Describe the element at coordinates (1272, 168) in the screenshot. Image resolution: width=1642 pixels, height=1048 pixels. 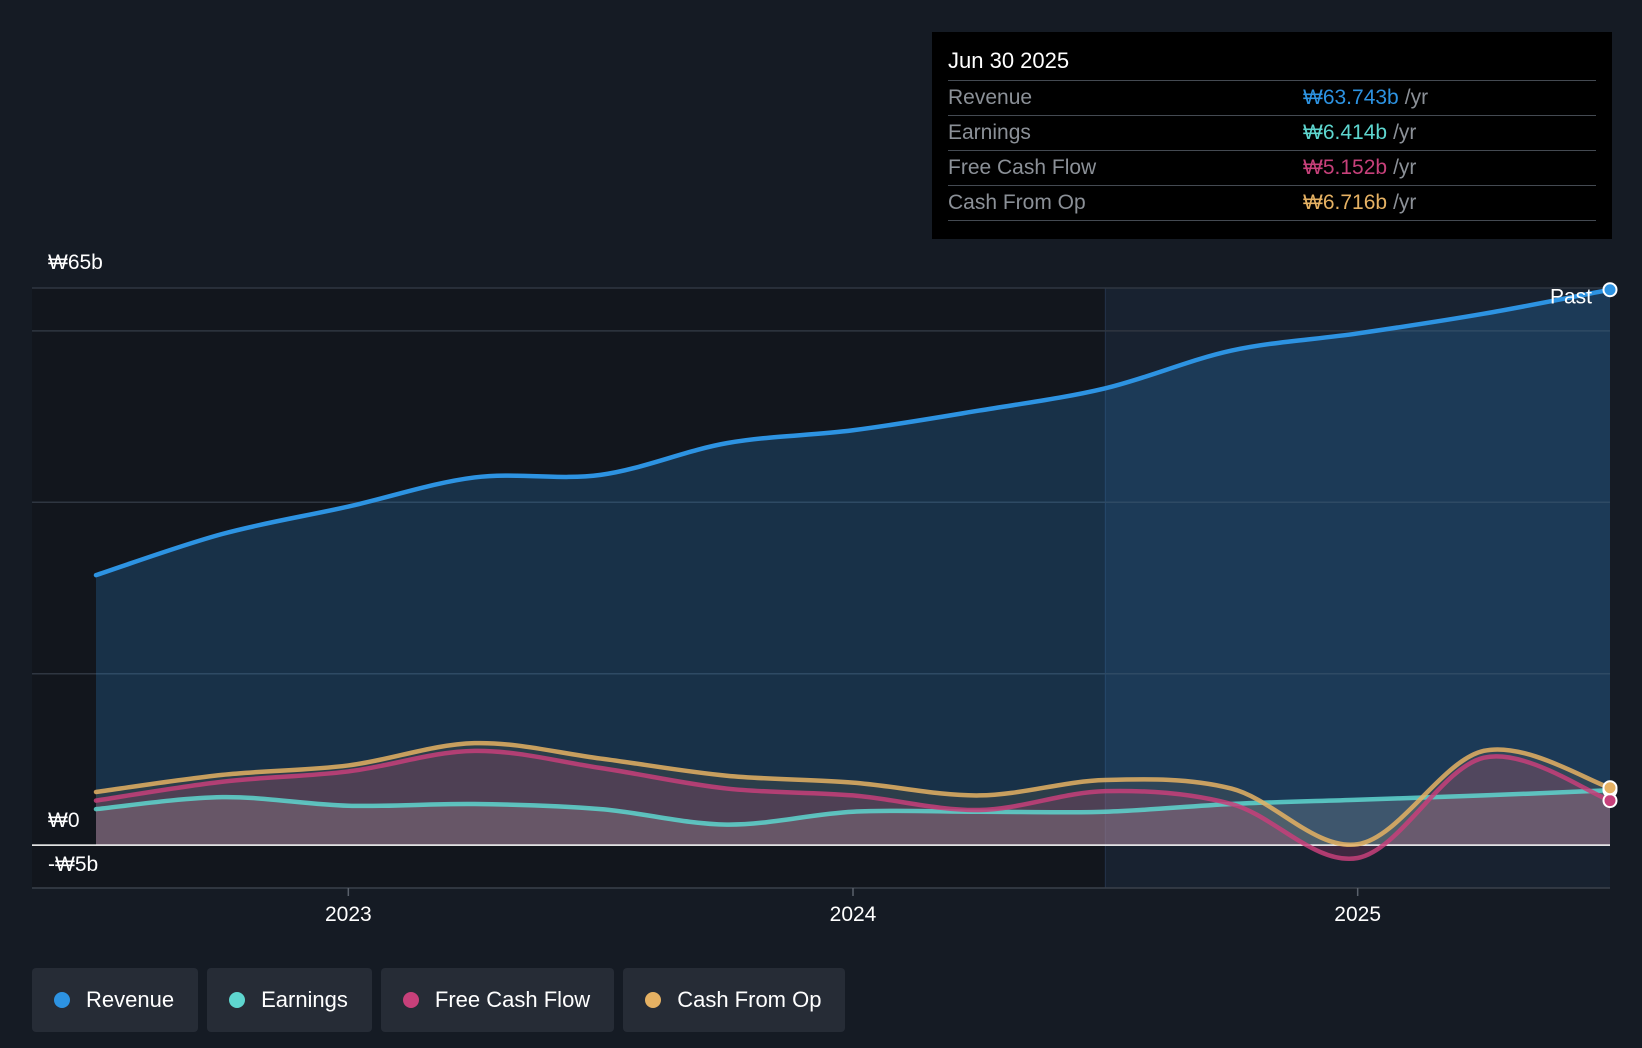
I see `tooltip-row-free-cash-flow: Free Cash Flow ₩5.152b /yr` at that location.